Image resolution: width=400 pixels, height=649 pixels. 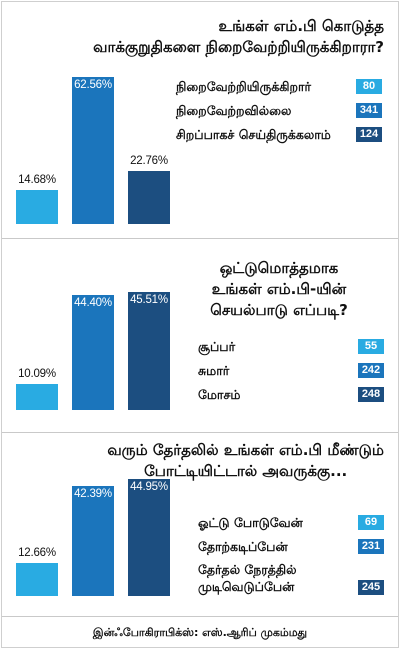 What do you see at coordinates (291, 547) in the screenshot?
I see `legend-item: தோற்கடிப்பேன் 231` at bounding box center [291, 547].